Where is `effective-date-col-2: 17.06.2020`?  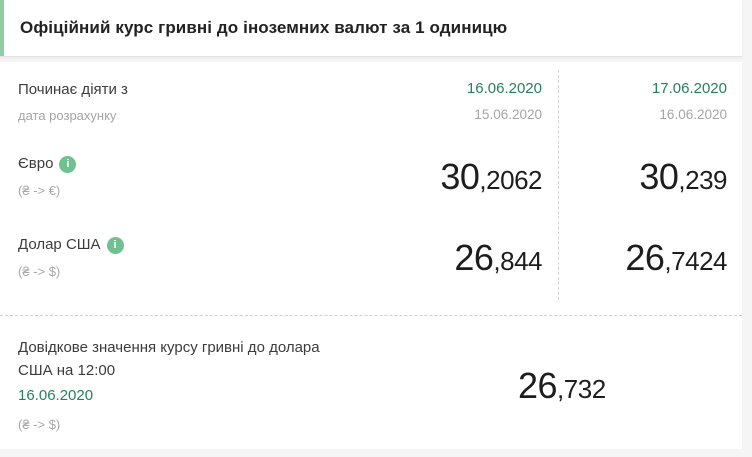 effective-date-col-2: 17.06.2020 is located at coordinates (689, 88).